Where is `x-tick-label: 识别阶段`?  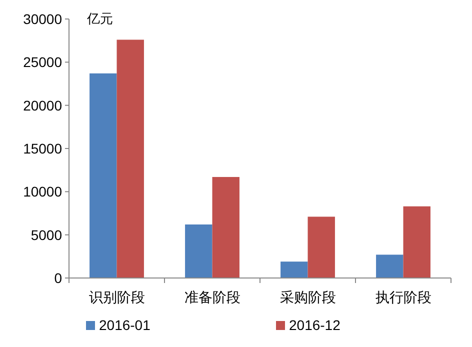
x-tick-label: 识别阶段 is located at coordinates (116, 297).